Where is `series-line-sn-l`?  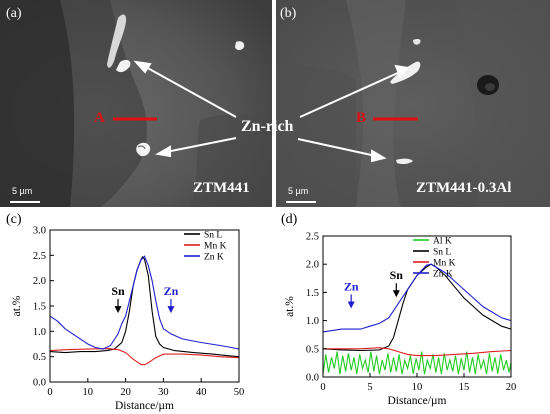 series-line-sn-l is located at coordinates (144, 306).